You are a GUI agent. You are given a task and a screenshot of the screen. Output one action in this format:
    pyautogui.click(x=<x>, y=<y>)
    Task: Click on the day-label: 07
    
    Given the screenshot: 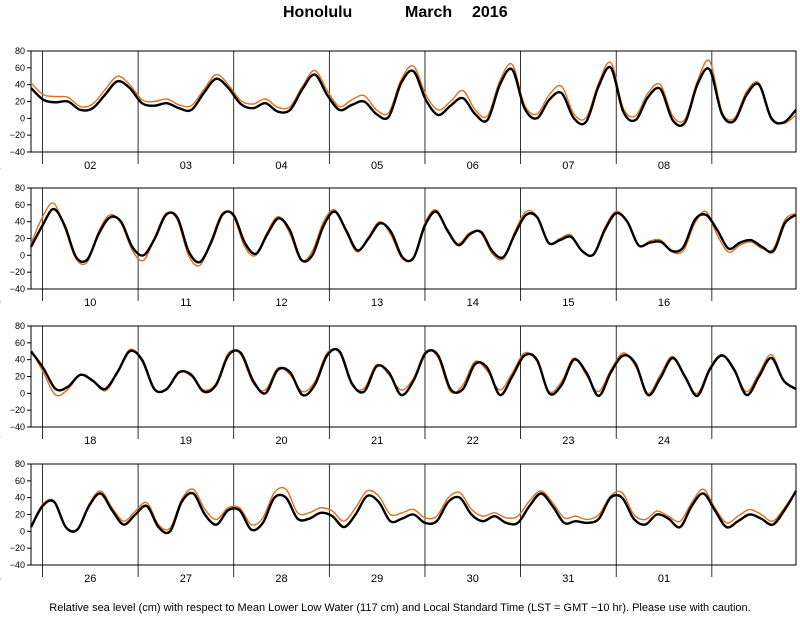 What is the action you would take?
    pyautogui.click(x=568, y=166)
    